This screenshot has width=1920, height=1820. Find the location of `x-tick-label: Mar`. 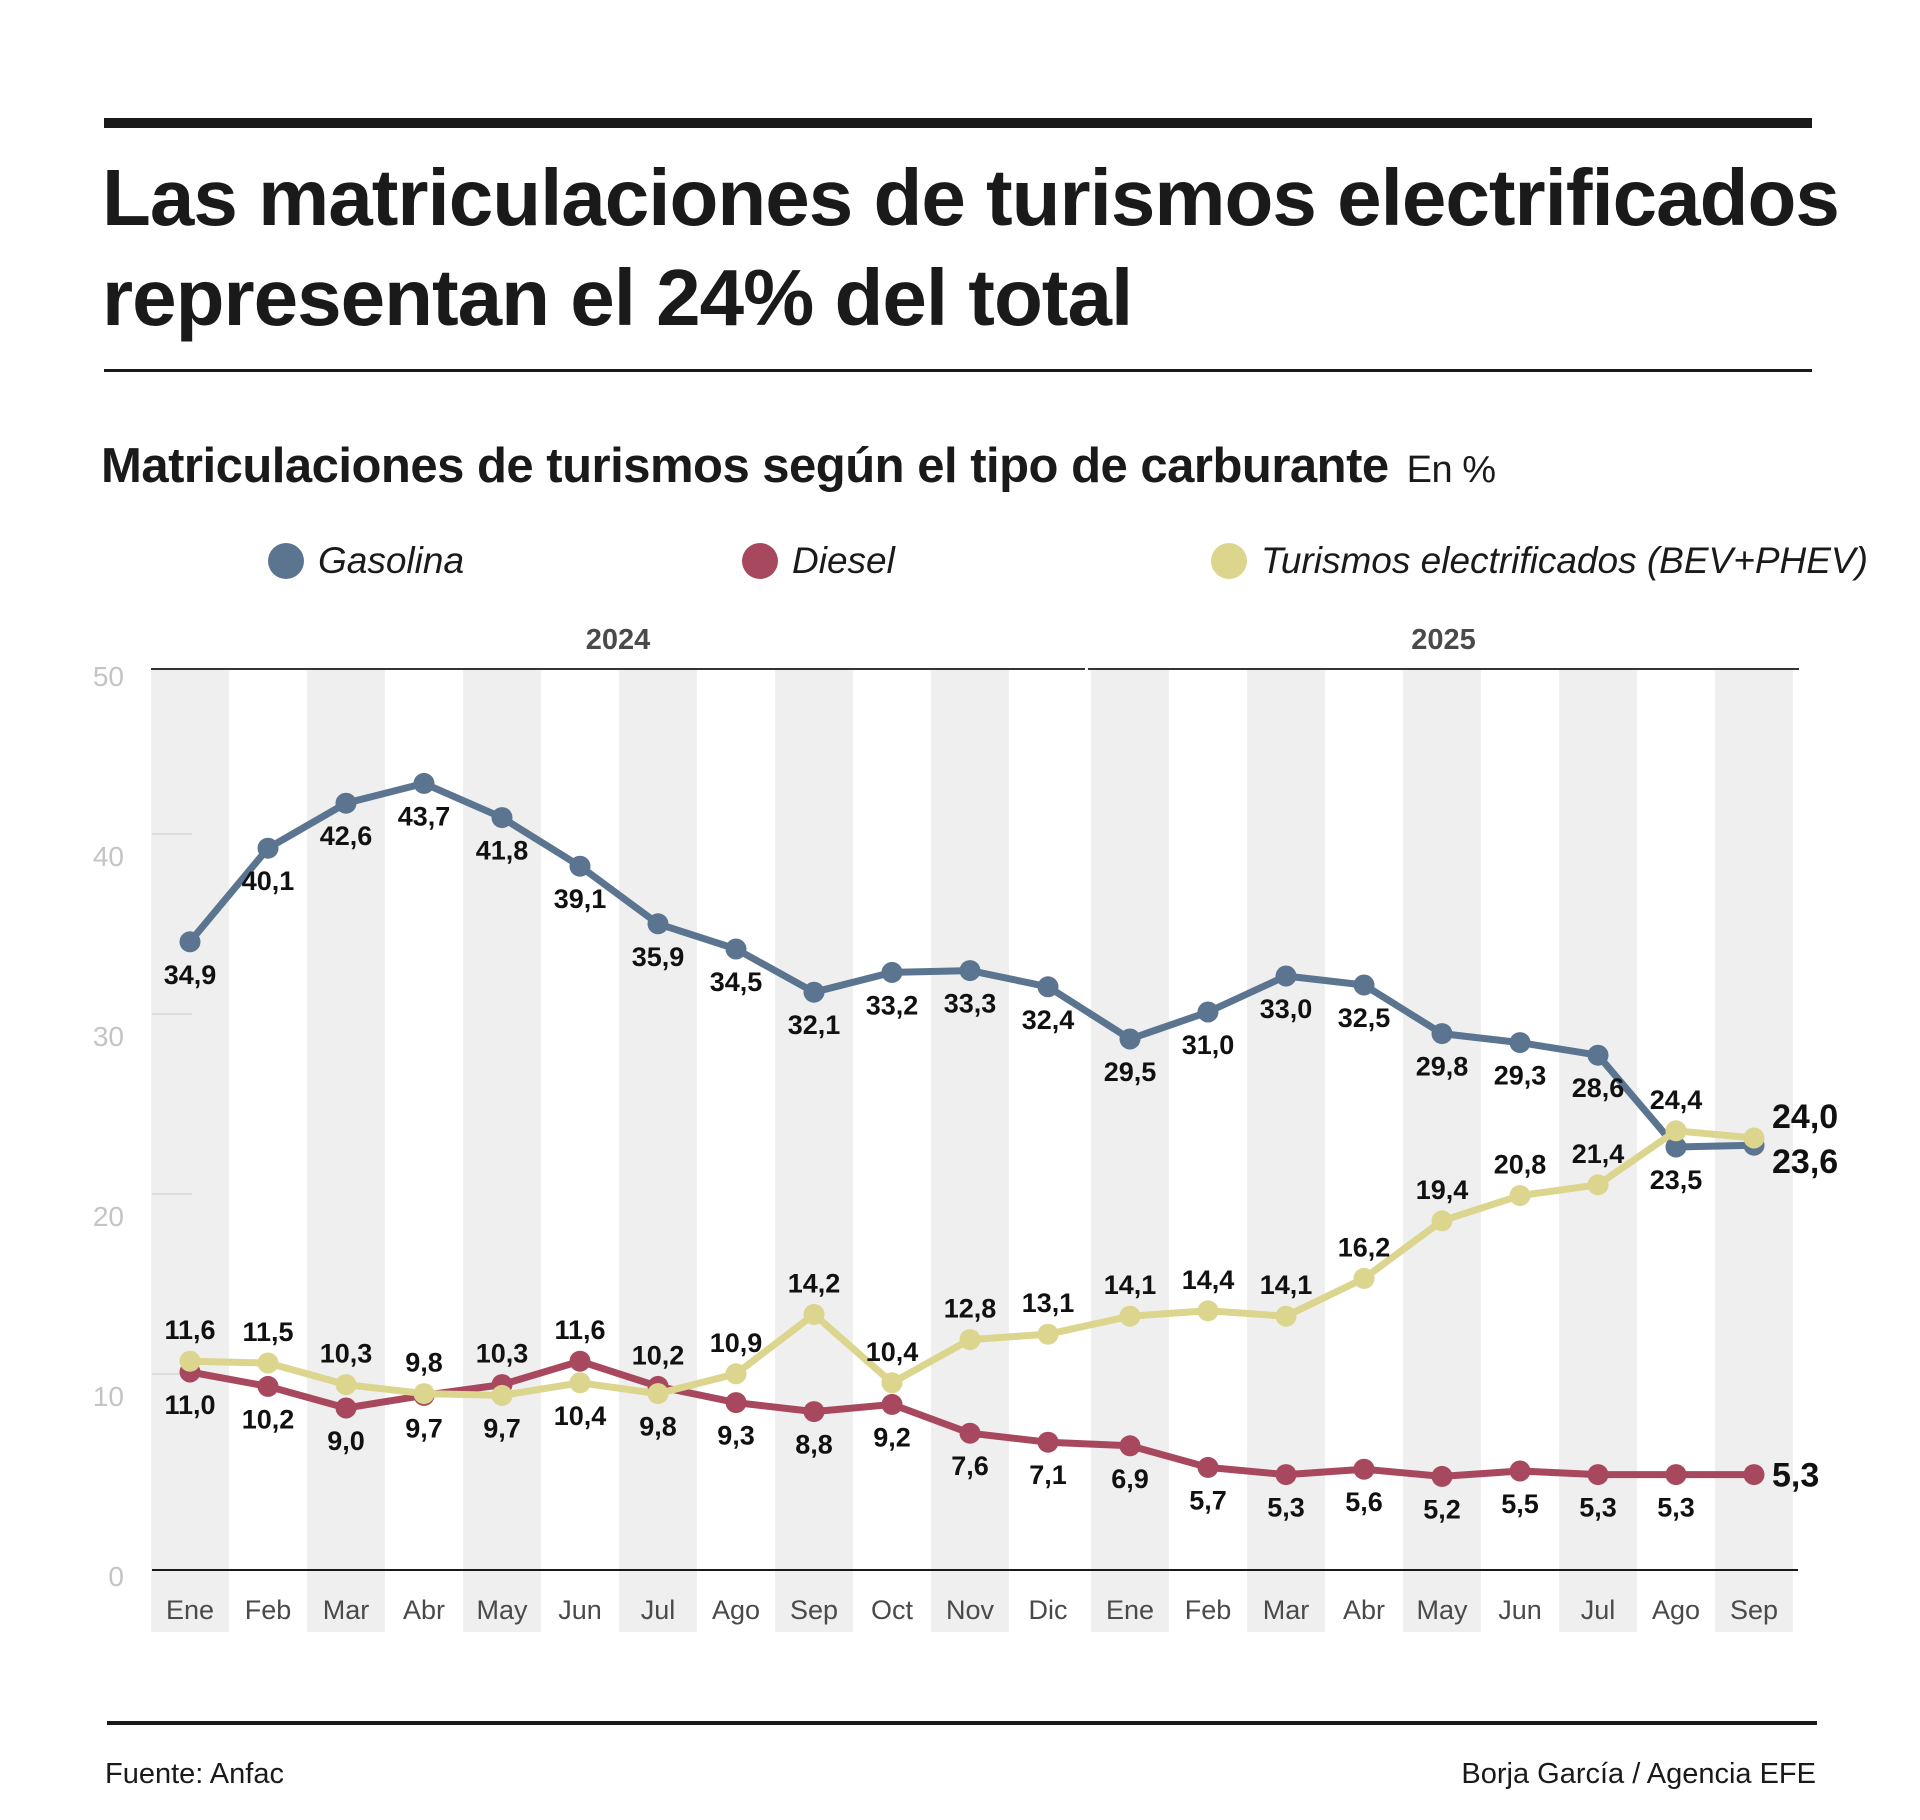

x-tick-label: Mar is located at coordinates (1286, 1610).